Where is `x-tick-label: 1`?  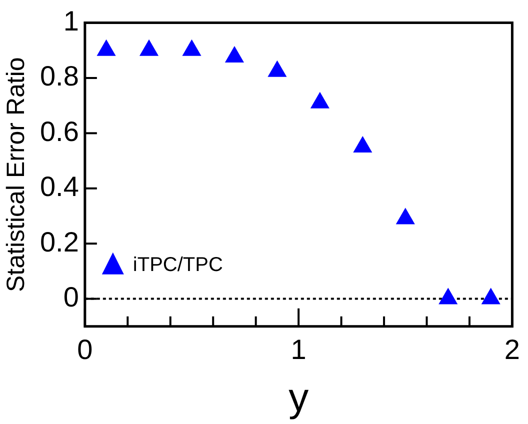
x-tick-label: 1 is located at coordinates (298, 349).